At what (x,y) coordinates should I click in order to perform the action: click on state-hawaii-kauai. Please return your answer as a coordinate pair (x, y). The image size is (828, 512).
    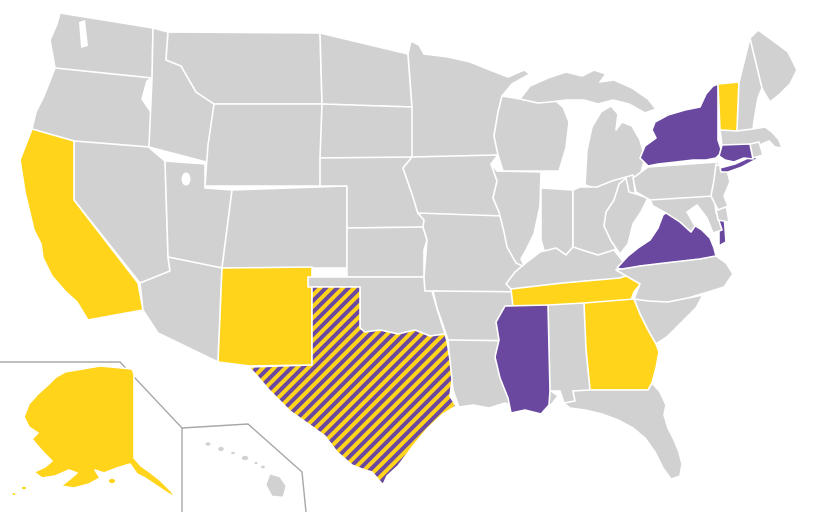
    Looking at the image, I should click on (208, 444).